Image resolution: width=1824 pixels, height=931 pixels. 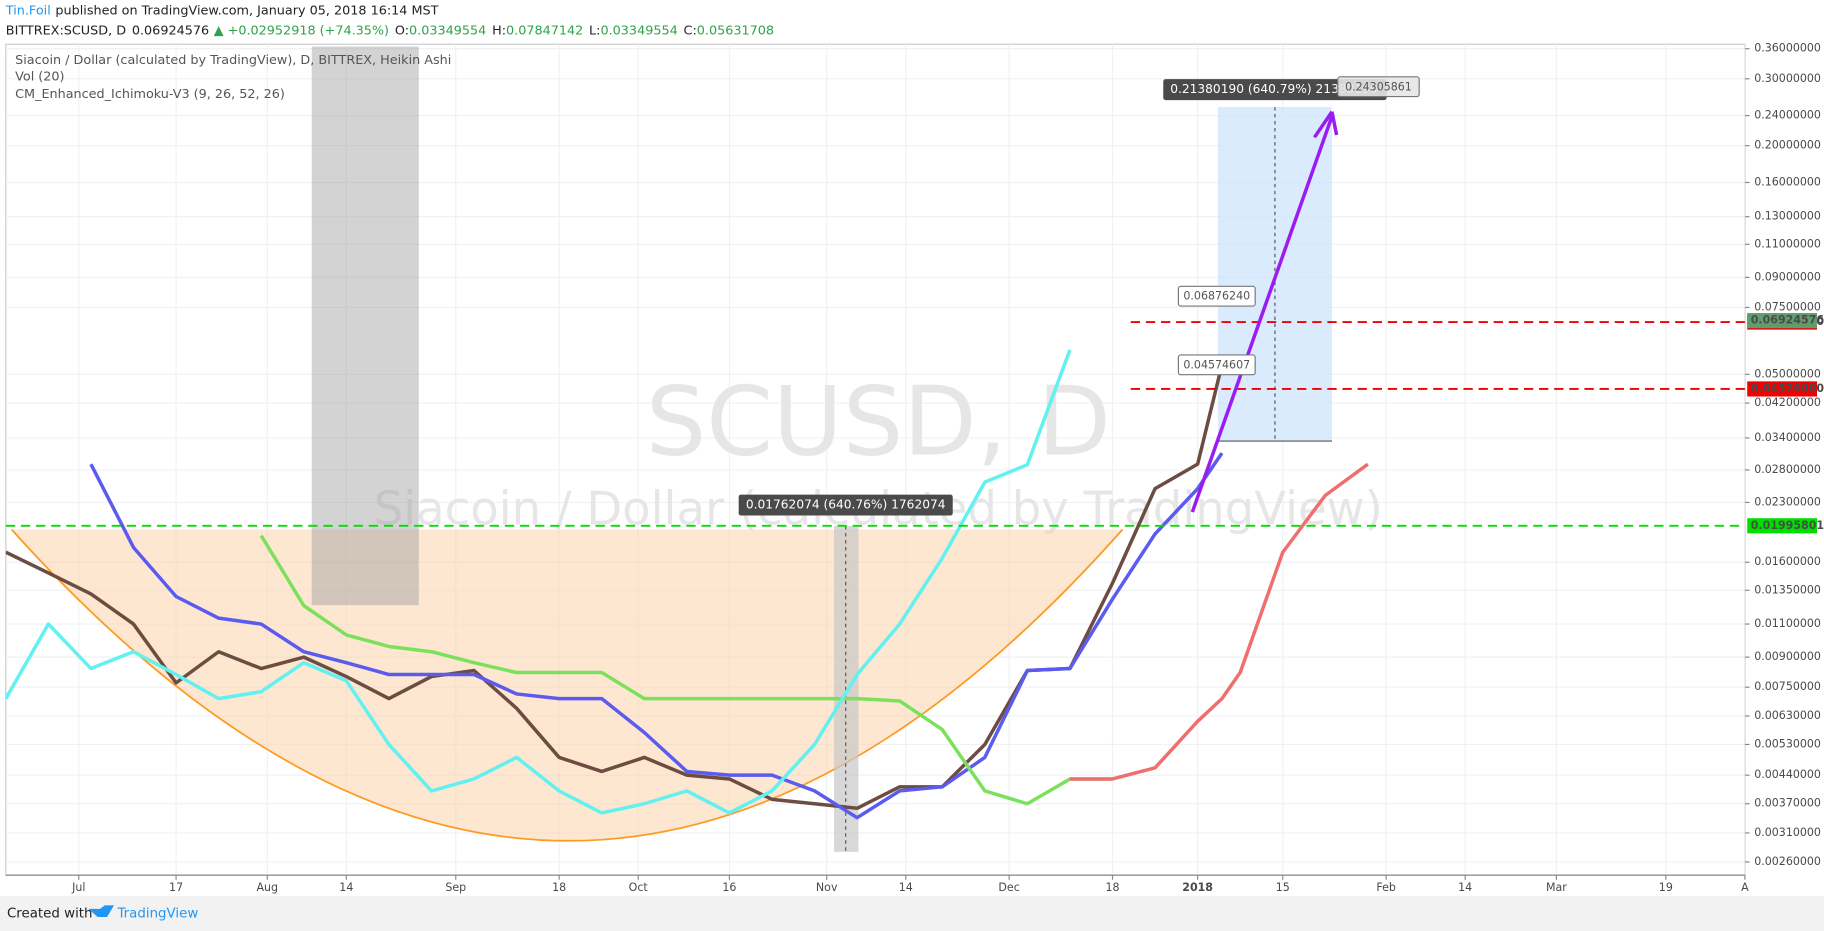 I want to click on arrow, so click(x=1264, y=311).